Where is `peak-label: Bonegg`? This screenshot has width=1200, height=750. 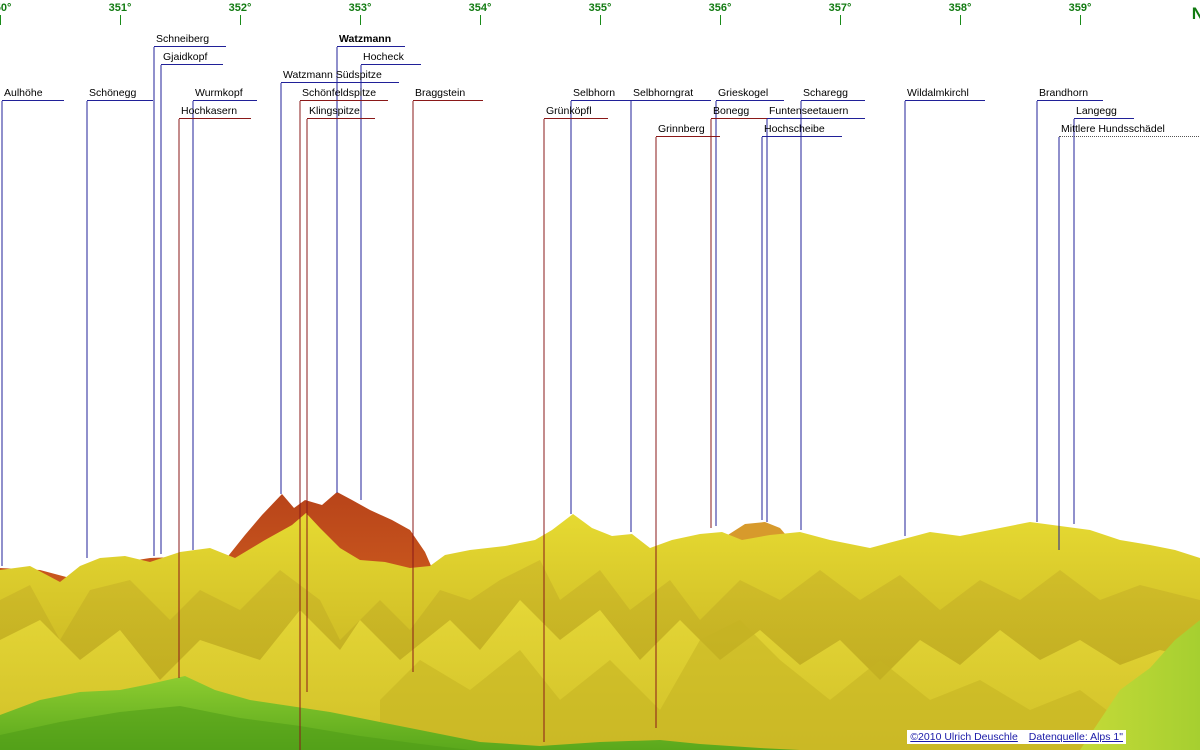 peak-label: Bonegg is located at coordinates (739, 112).